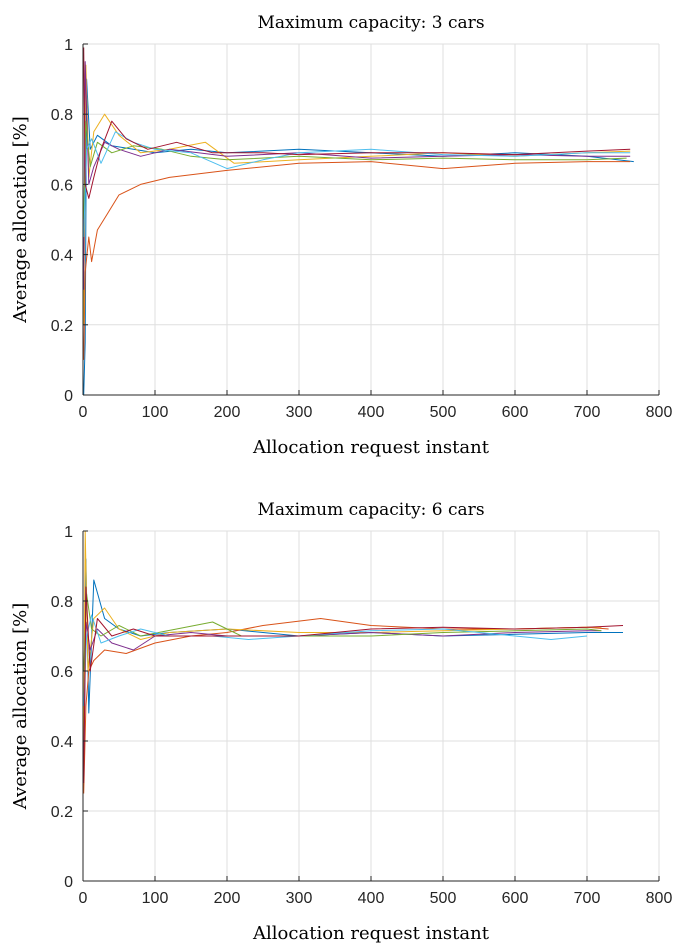 The height and width of the screenshot is (945, 679). I want to click on chart-title: Maximum capacity: 6 cars, so click(370, 510).